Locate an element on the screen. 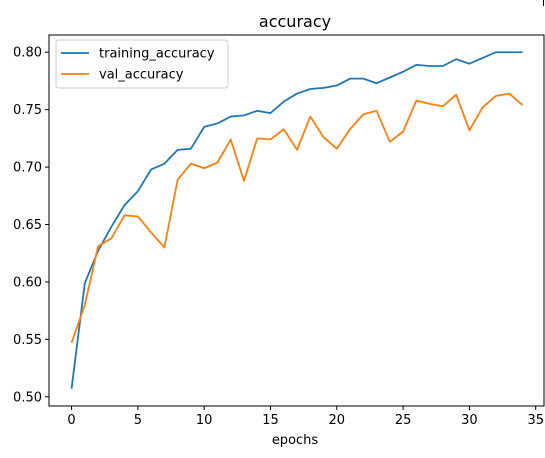 The height and width of the screenshot is (458, 545). legend-label: training_accuracy is located at coordinates (157, 54).